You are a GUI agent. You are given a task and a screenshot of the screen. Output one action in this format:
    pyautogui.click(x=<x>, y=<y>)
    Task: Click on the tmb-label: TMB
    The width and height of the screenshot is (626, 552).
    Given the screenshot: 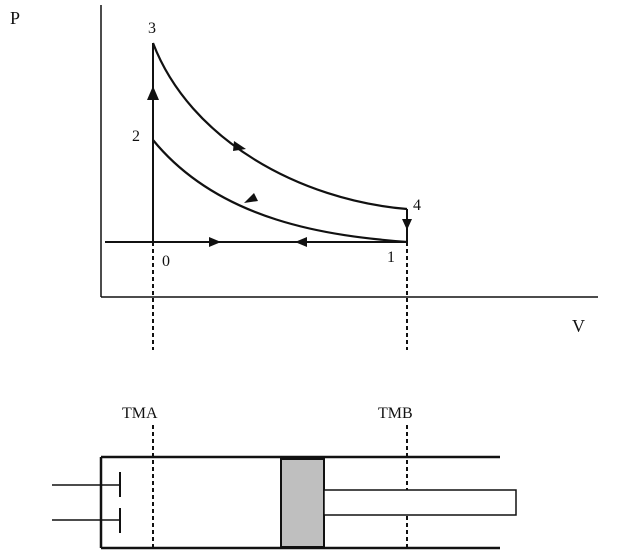 What is the action you would take?
    pyautogui.click(x=395, y=413)
    